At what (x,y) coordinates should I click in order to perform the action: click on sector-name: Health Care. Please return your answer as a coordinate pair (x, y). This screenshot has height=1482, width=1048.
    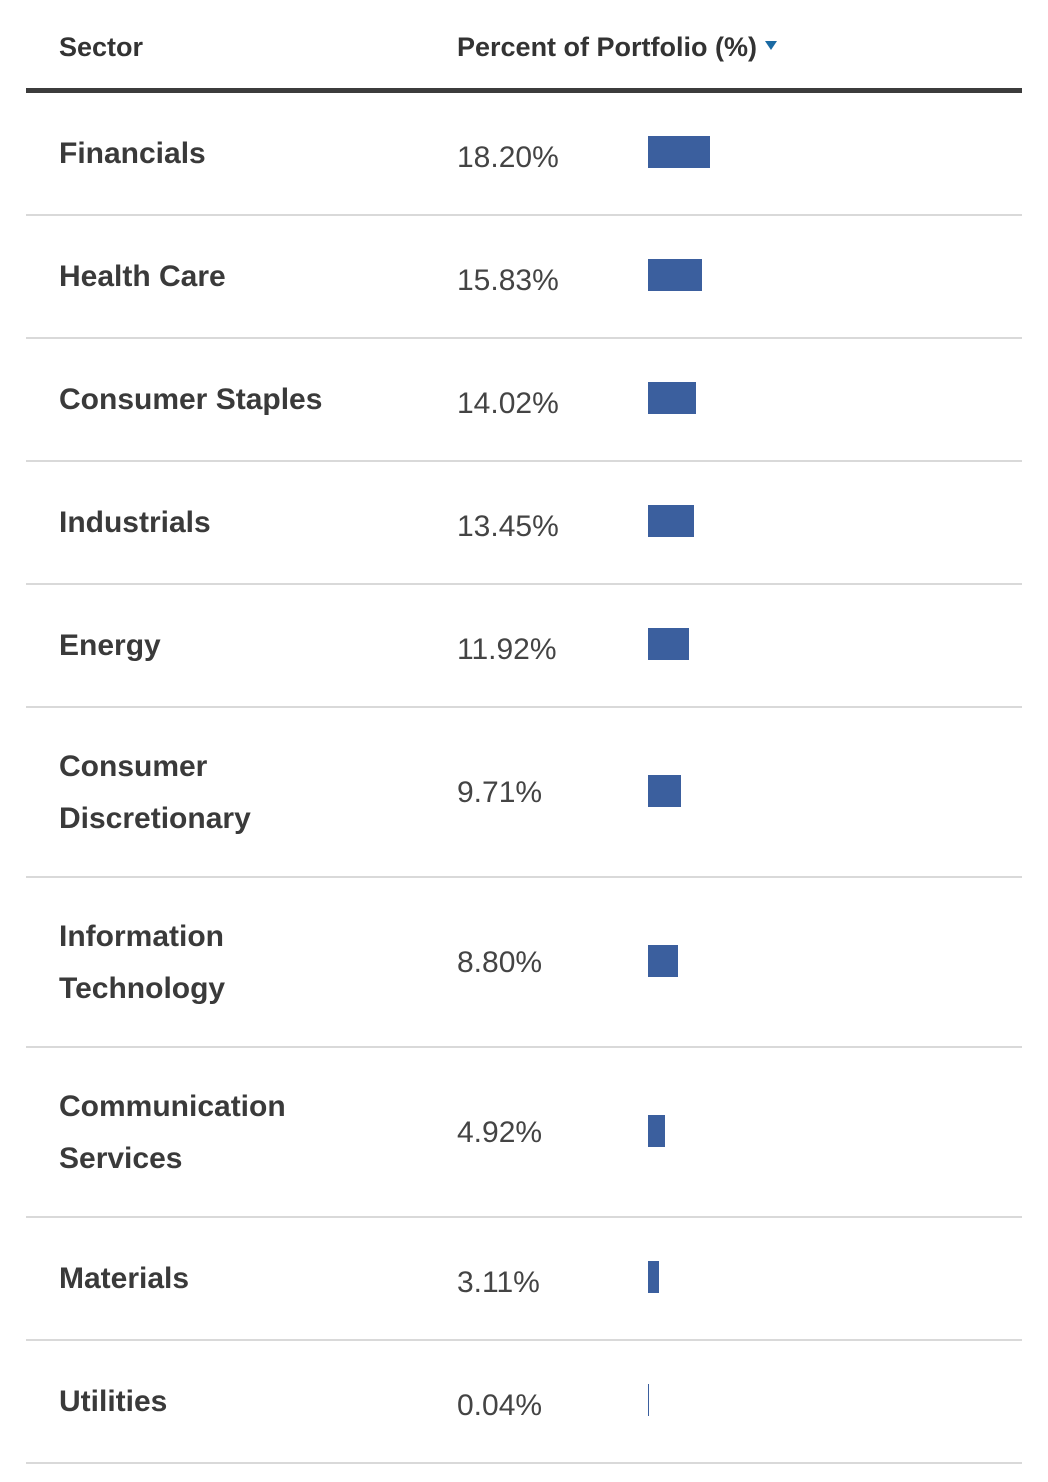
    Looking at the image, I should click on (142, 276).